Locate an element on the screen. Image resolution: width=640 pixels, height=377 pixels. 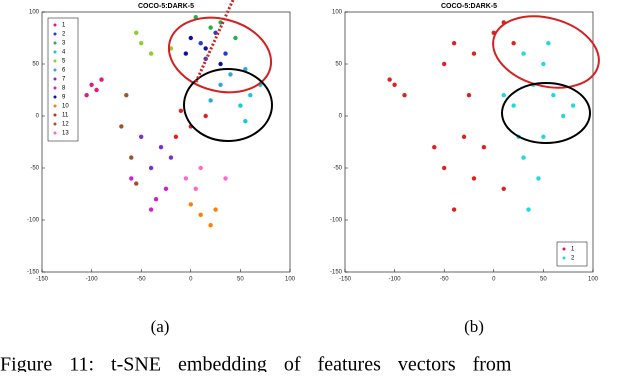
legend-label: 2 is located at coordinates (573, 259).